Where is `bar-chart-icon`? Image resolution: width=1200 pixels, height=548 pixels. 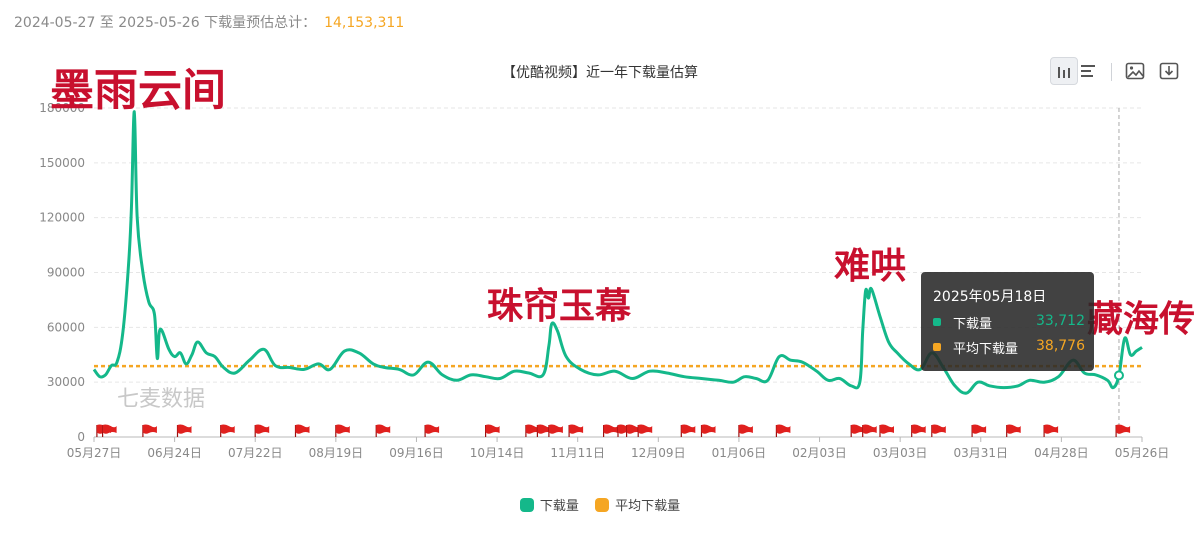
bar-chart-icon is located at coordinates (1064, 72).